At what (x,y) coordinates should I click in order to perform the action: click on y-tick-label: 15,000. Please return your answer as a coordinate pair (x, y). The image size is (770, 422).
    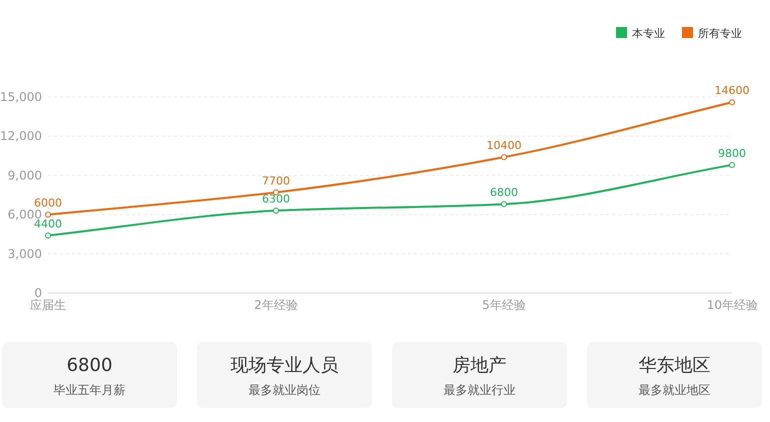
    Looking at the image, I should click on (21, 97).